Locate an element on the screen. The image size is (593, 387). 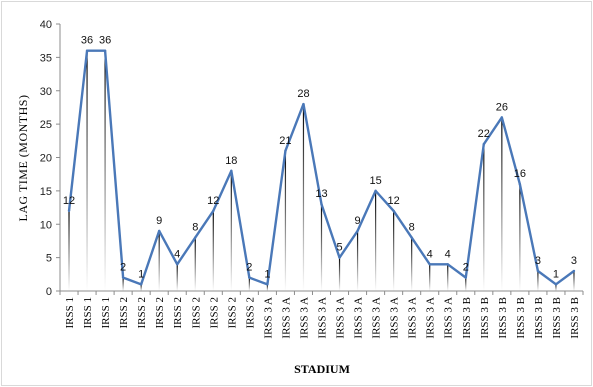
data-label: 9 is located at coordinates (358, 221).